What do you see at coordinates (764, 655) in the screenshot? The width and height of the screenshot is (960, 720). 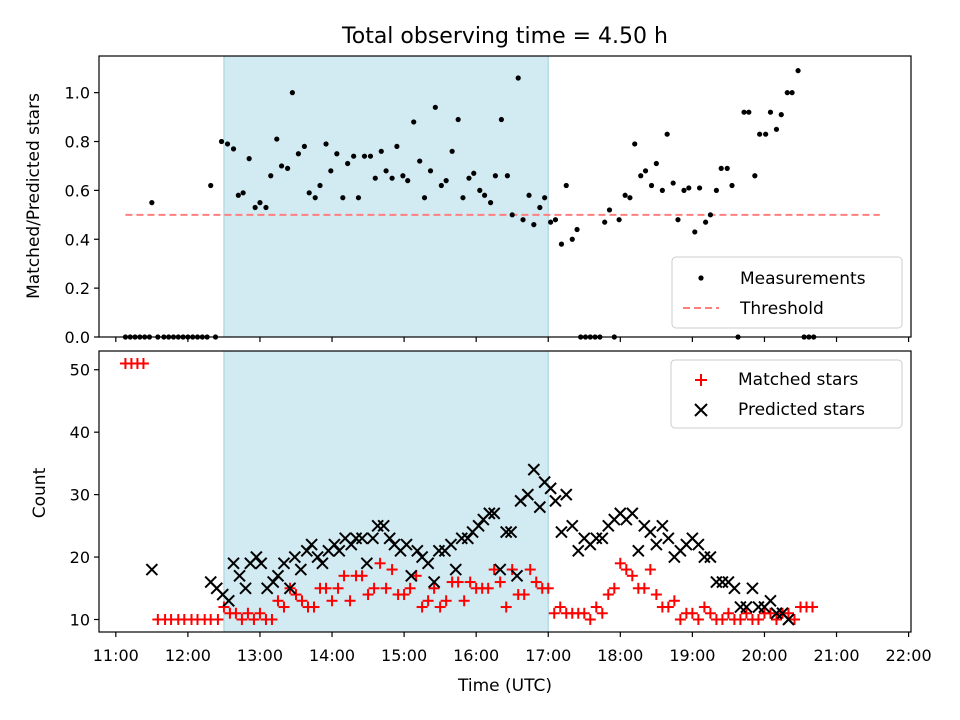 I see `x-tick-label: 20:00` at bounding box center [764, 655].